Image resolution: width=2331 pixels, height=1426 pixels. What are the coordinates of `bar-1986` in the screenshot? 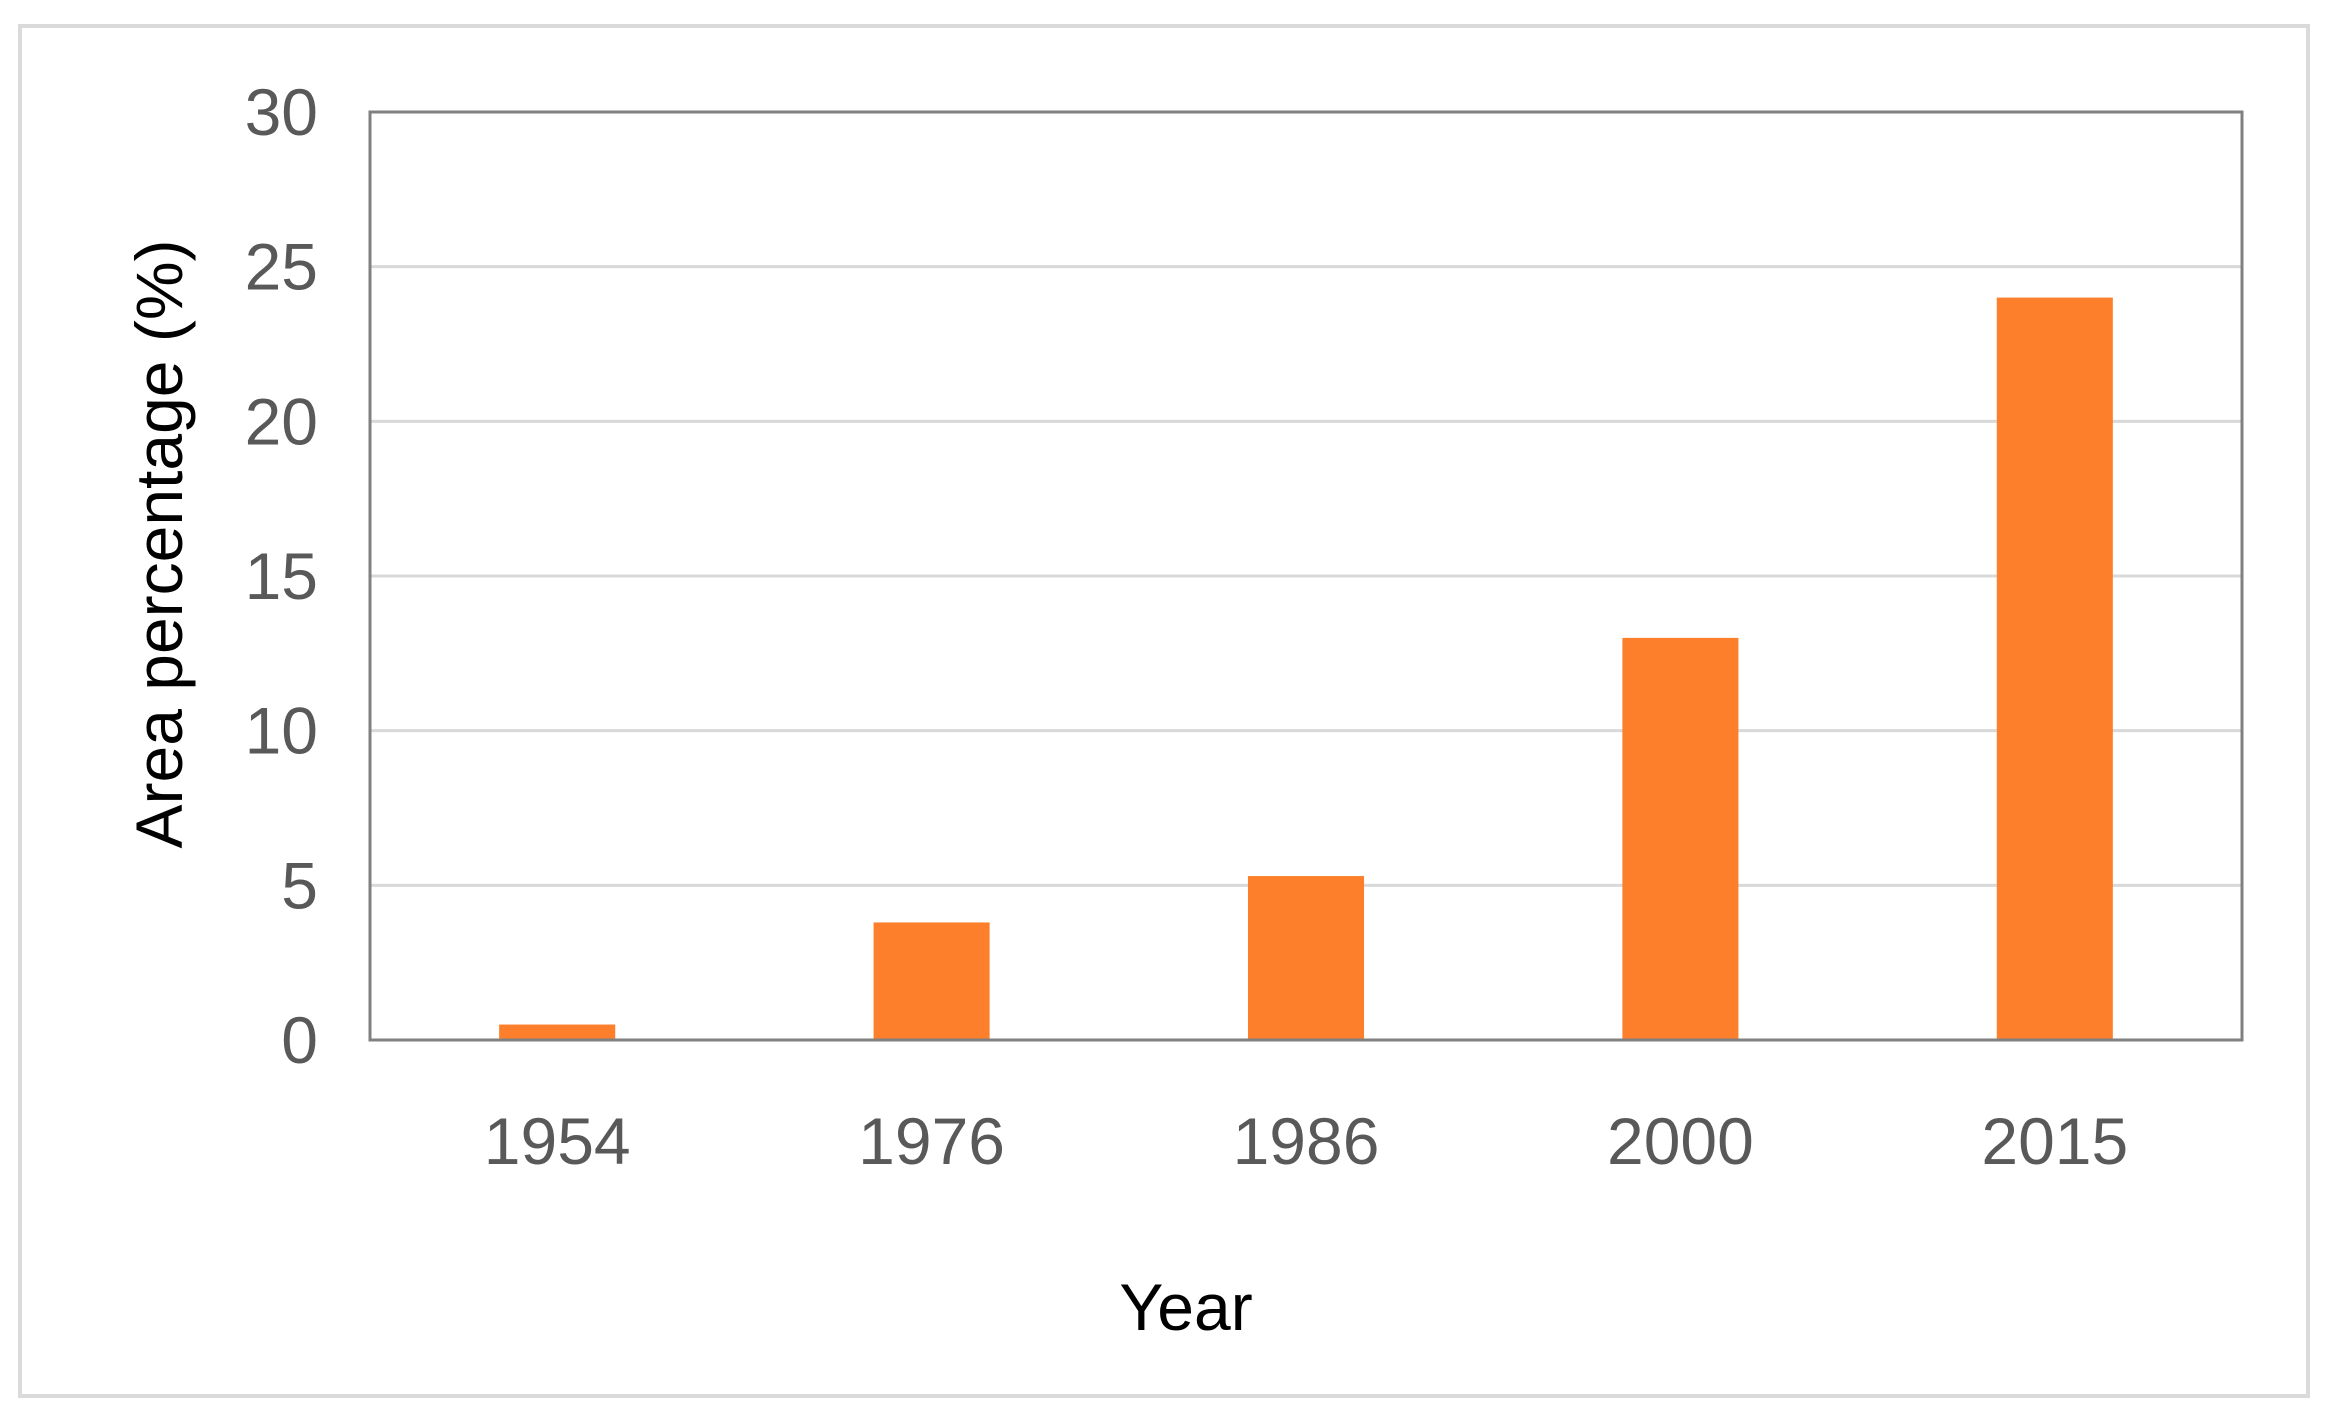 It's located at (1306, 958).